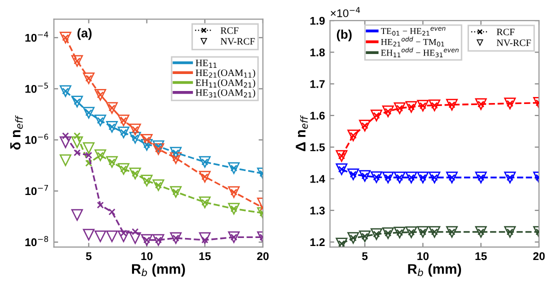  I want to click on x-tick-label: 5, so click(89, 256).